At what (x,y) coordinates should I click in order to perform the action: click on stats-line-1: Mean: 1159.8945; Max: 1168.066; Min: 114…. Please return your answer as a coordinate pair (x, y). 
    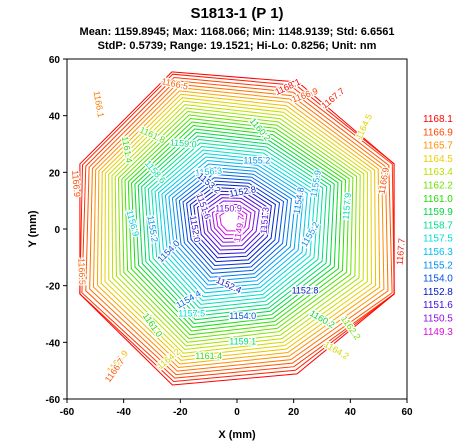
    Looking at the image, I should click on (237, 32).